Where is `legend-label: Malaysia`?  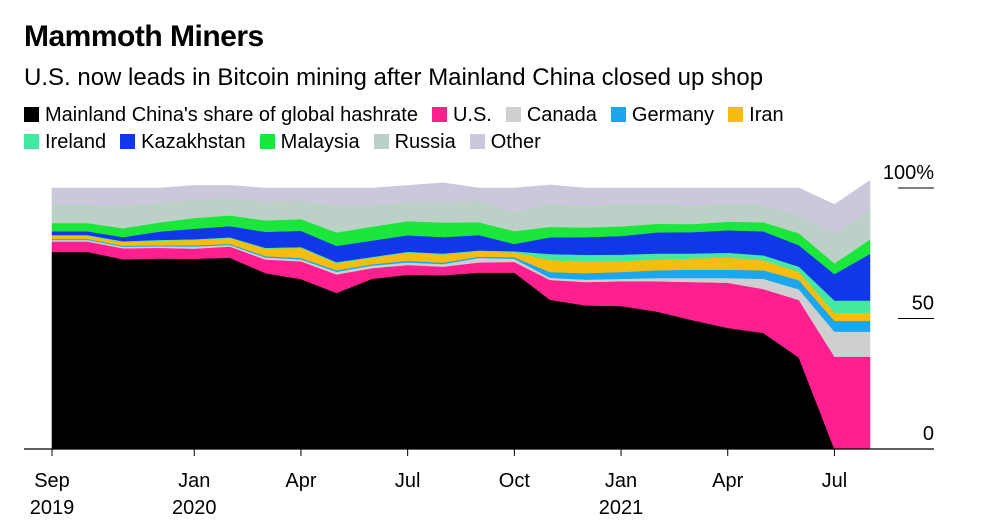
legend-label: Malaysia is located at coordinates (320, 142).